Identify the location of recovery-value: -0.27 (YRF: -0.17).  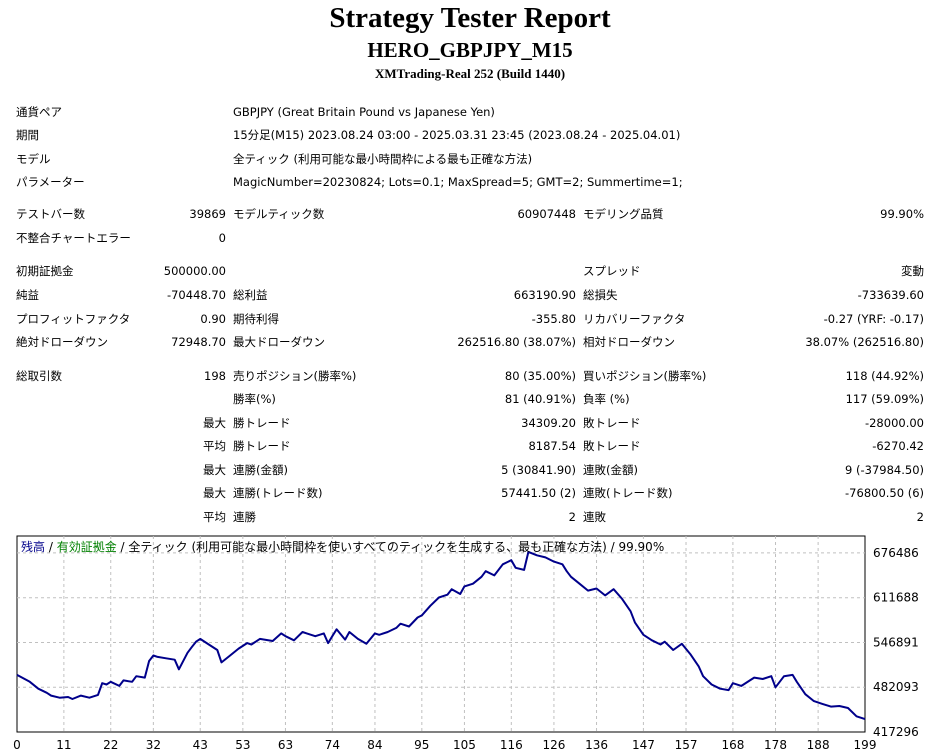
(873, 319).